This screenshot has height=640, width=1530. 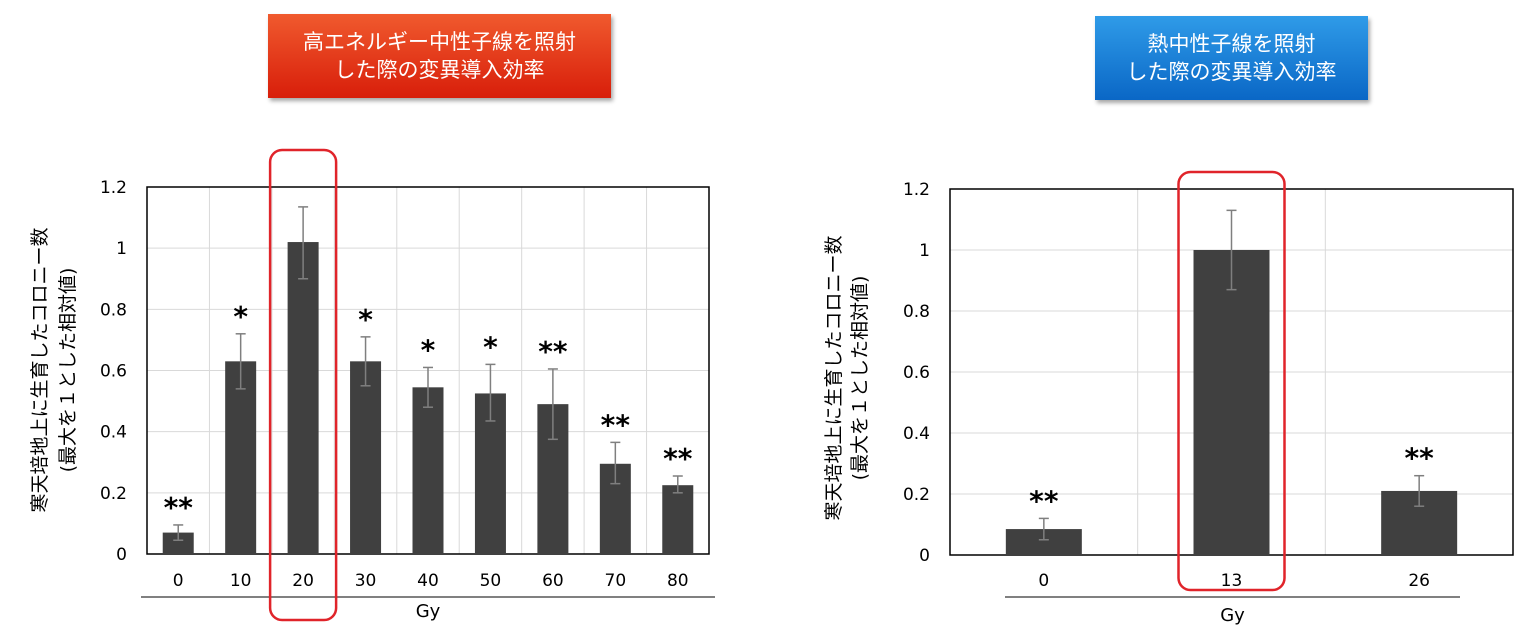 What do you see at coordinates (439, 42) in the screenshot?
I see `banner-line: 高エネルギー中性子線を照射` at bounding box center [439, 42].